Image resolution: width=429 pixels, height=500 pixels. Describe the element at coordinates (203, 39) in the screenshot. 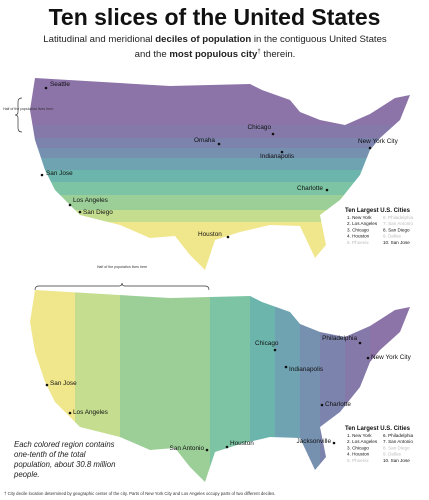

I see `subtitle-bold: deciles of population` at that location.